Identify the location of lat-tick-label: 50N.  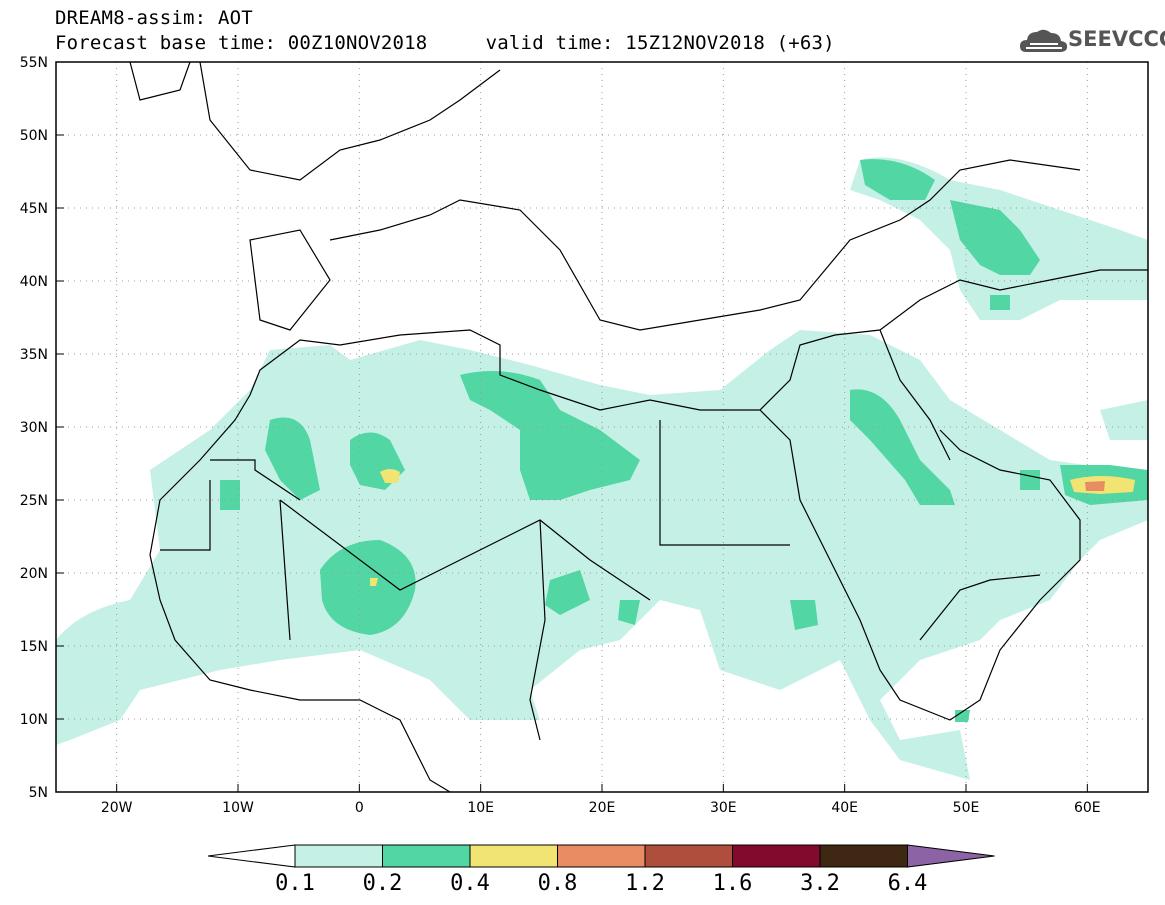
(34, 136).